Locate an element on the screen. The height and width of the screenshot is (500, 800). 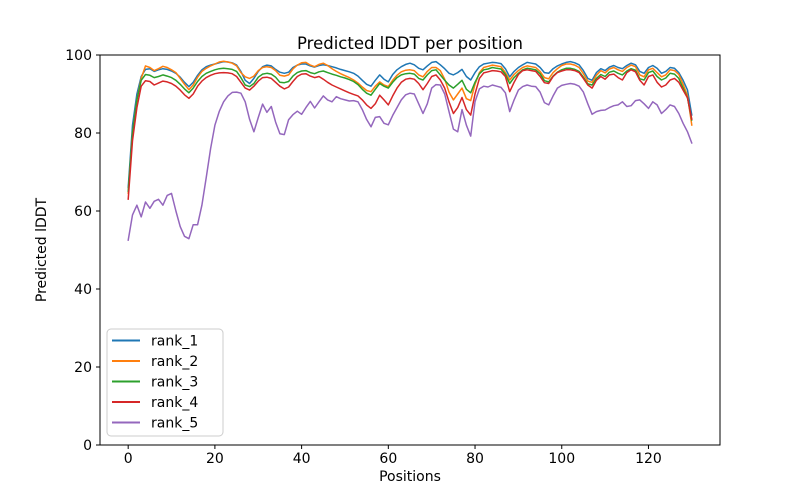
x-tick-label: 80 is located at coordinates (475, 459).